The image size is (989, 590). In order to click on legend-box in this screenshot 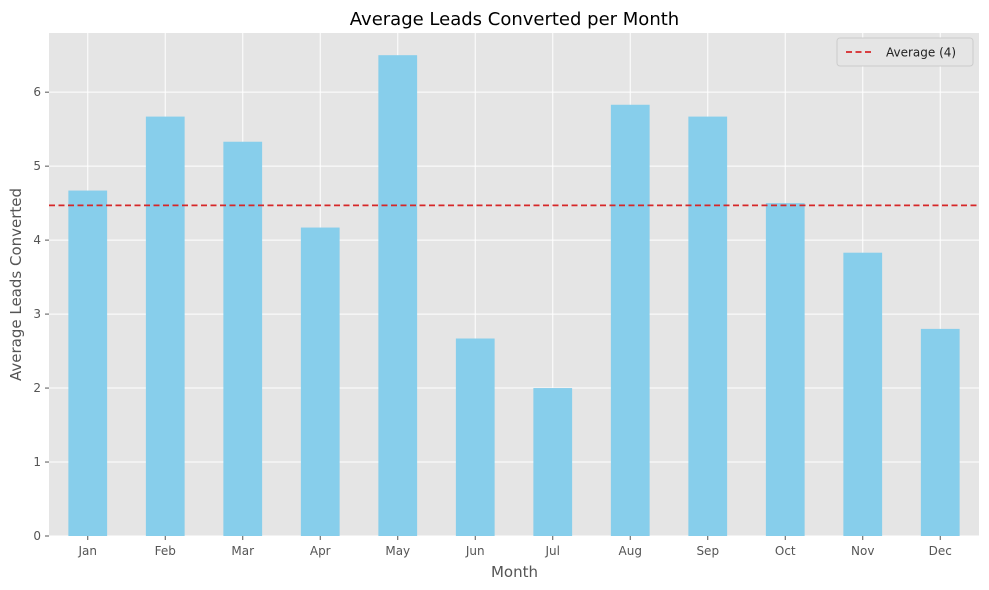, I will do `click(905, 52)`.